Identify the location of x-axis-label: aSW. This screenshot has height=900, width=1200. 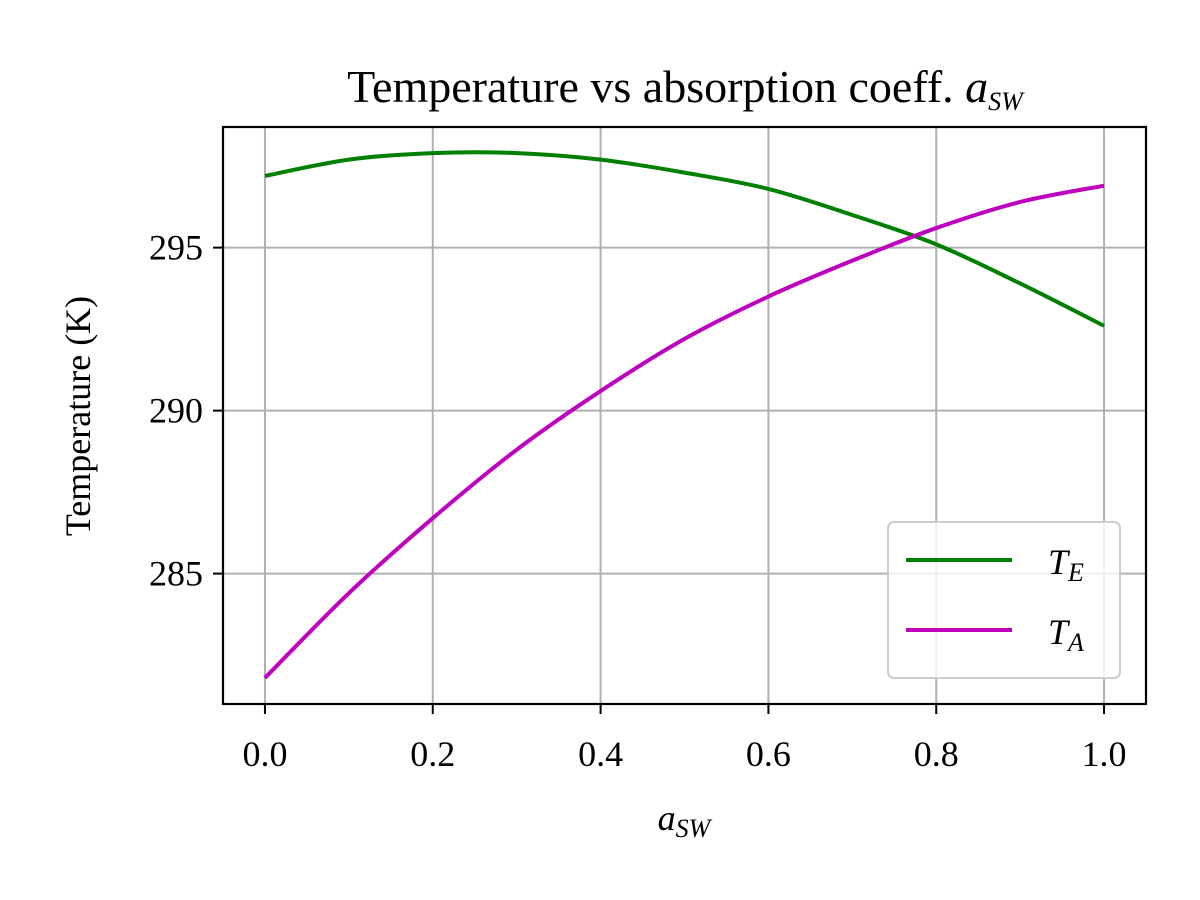
(685, 820).